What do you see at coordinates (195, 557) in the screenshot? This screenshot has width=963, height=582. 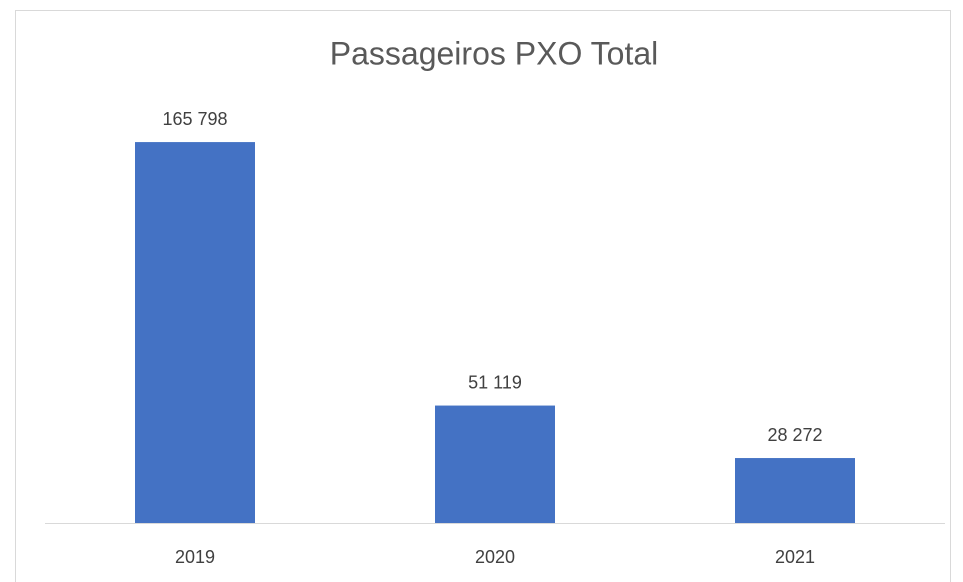 I see `x-tick-label: 2019` at bounding box center [195, 557].